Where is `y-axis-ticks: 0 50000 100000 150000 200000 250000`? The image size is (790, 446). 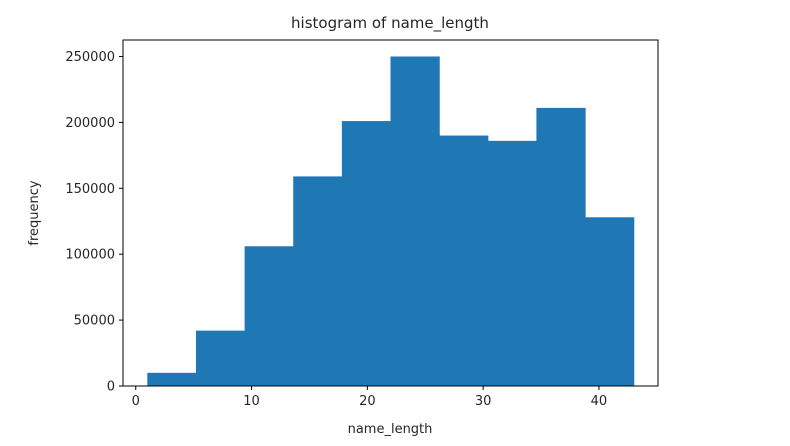
y-axis-ticks: 0 50000 100000 150000 200000 250000 is located at coordinates (94, 222).